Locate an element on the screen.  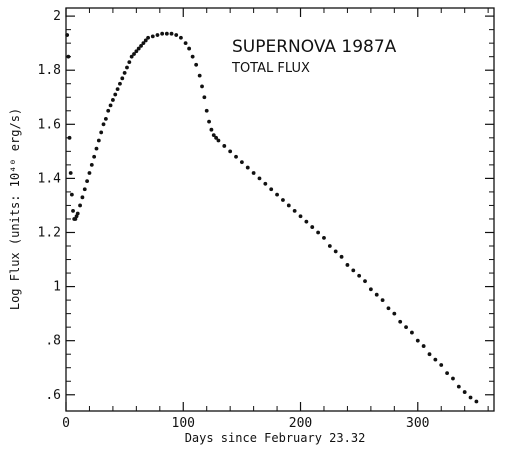
y-tick-label: 2 is located at coordinates (57, 16).